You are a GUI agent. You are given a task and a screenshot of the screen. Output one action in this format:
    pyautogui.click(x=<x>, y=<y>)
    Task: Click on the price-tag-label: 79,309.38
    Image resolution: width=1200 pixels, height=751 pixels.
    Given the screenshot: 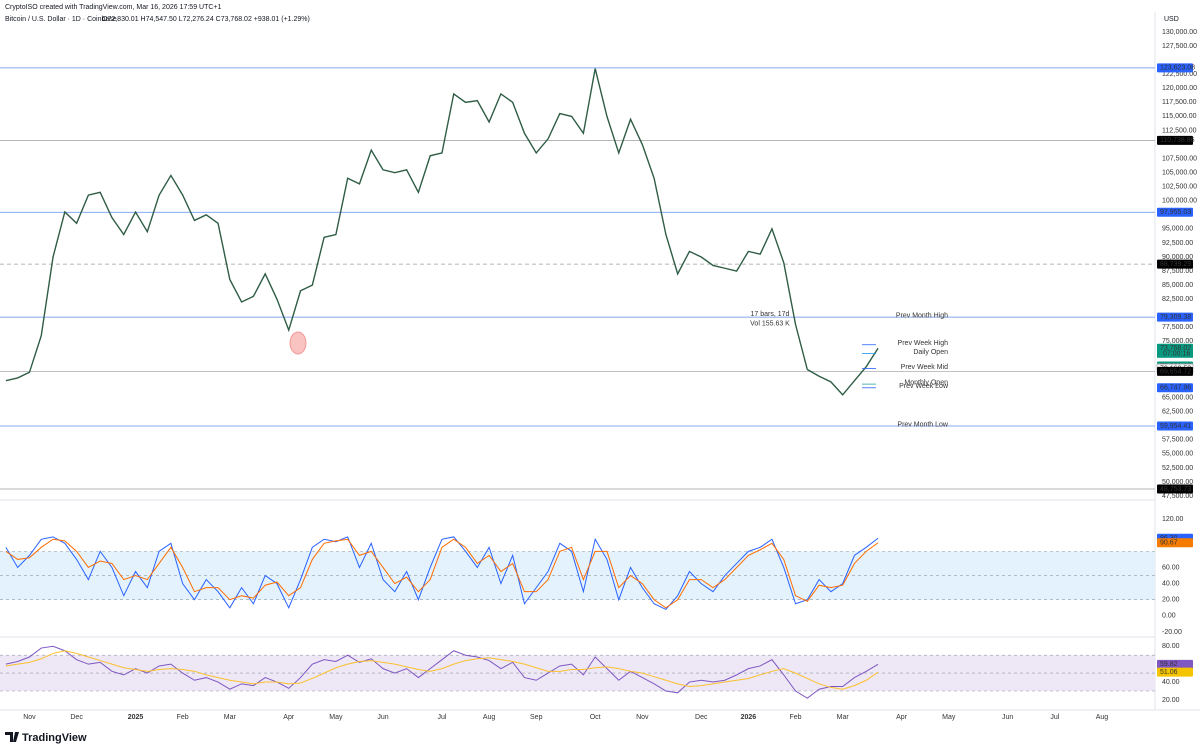 What is the action you would take?
    pyautogui.click(x=1175, y=317)
    